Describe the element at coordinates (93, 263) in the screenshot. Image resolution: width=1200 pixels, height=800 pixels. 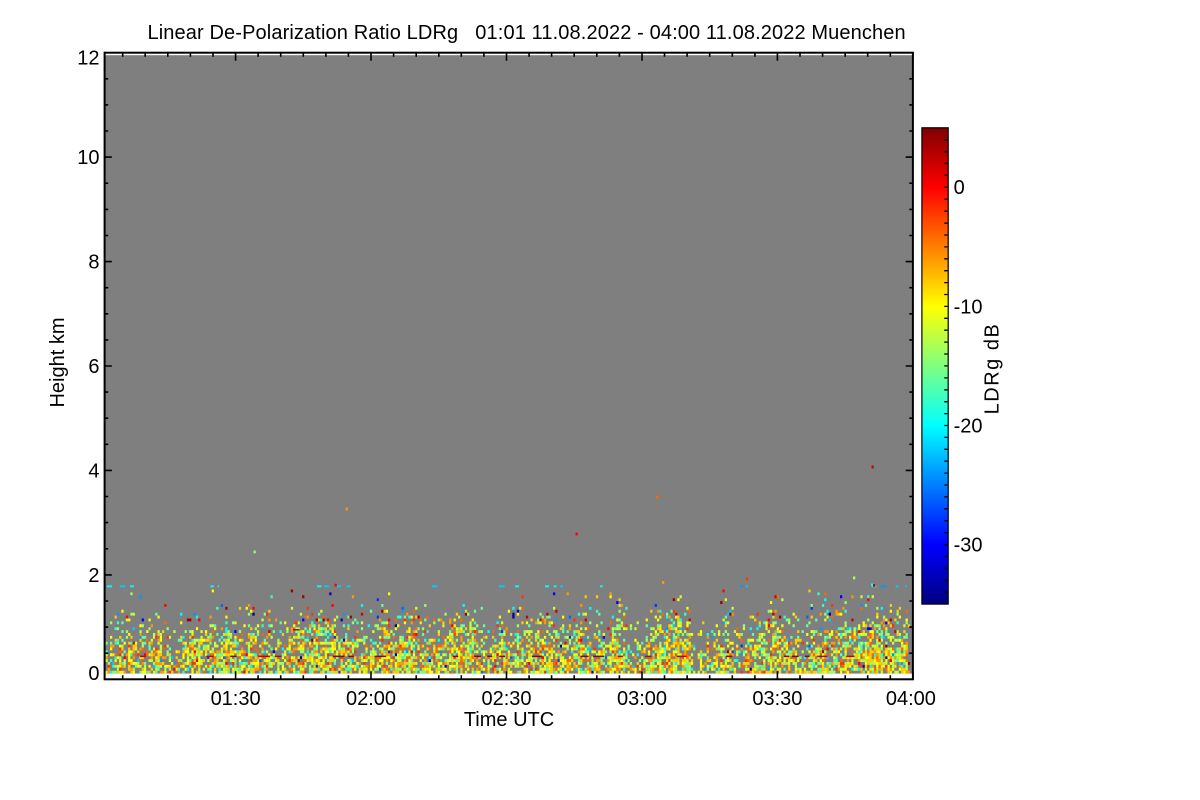
I see `svg-text: 8` at that location.